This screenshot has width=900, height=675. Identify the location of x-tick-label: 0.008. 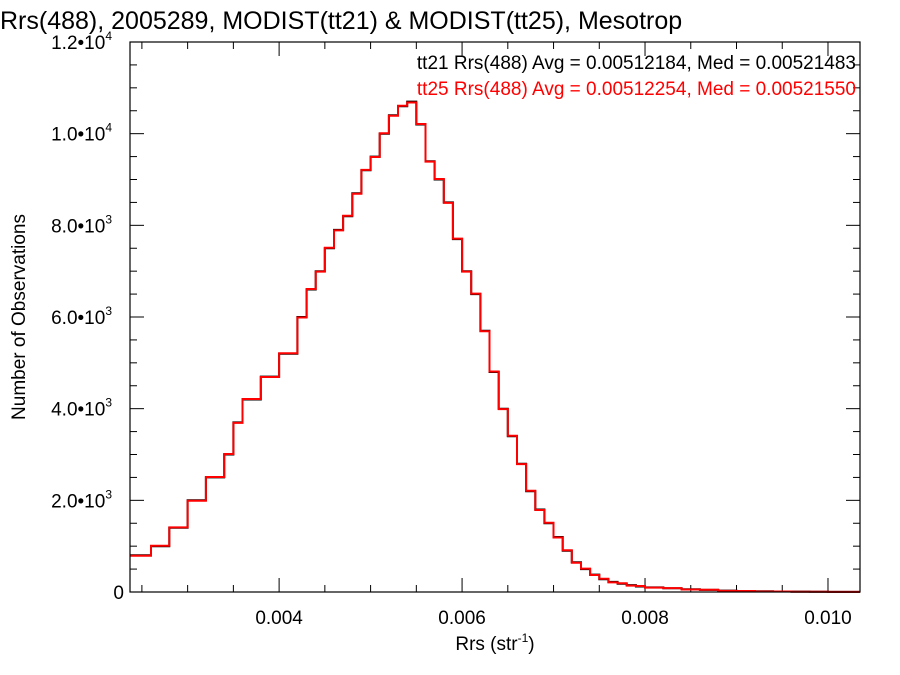
(645, 618).